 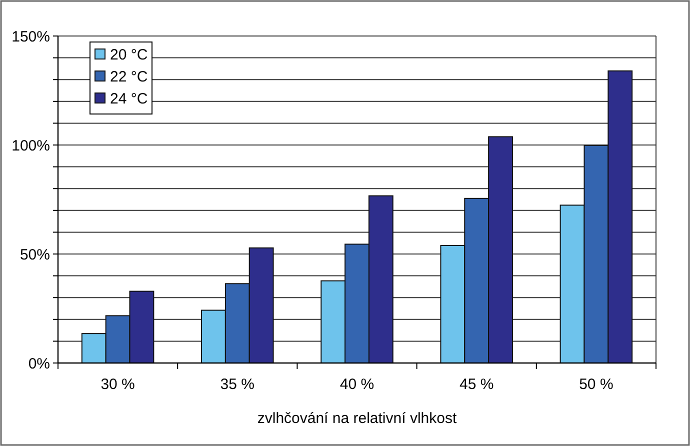 I want to click on x-tick-label: 30 %, so click(x=117, y=384).